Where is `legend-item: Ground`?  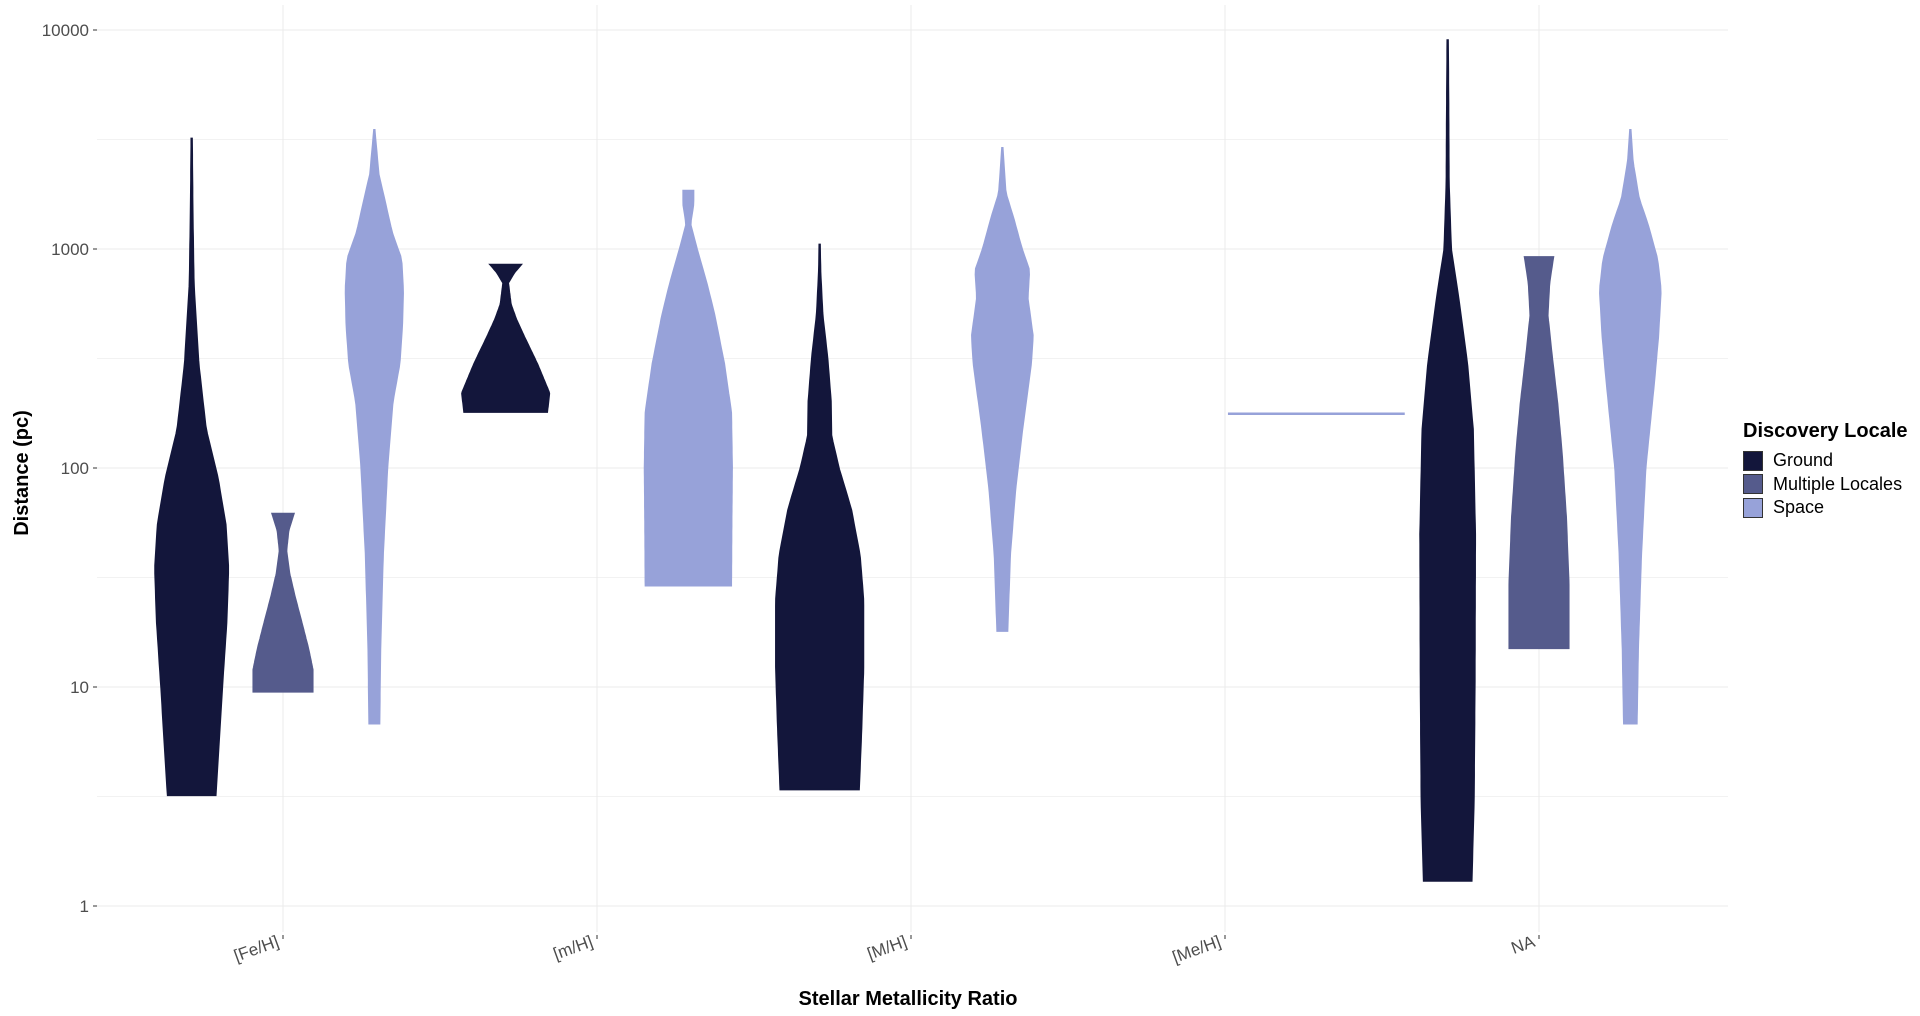
legend-item: Ground is located at coordinates (1825, 461).